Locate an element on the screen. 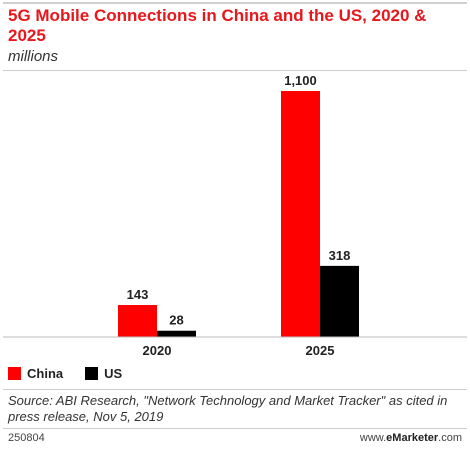  footer-divider is located at coordinates (235, 428).